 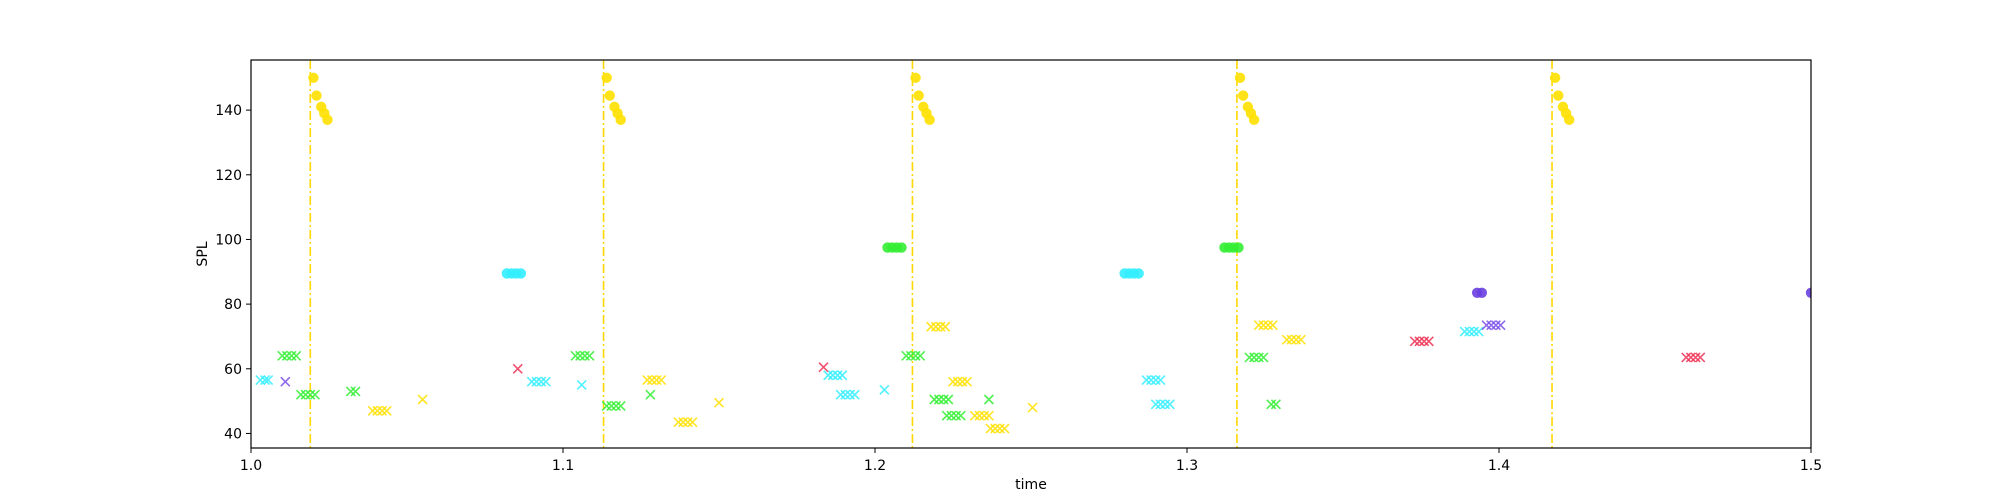 What do you see at coordinates (233, 370) in the screenshot?
I see `y-tick-label: 60` at bounding box center [233, 370].